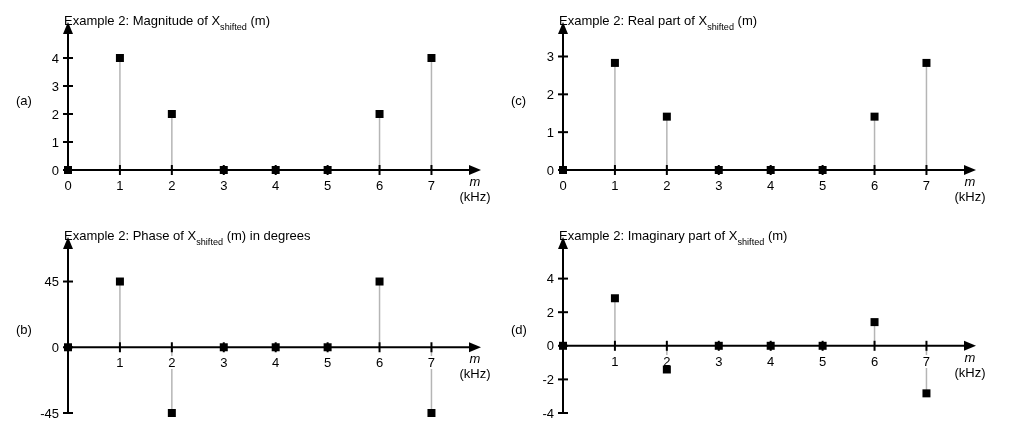  What do you see at coordinates (51, 282) in the screenshot?
I see `y-tick-label: 45` at bounding box center [51, 282].